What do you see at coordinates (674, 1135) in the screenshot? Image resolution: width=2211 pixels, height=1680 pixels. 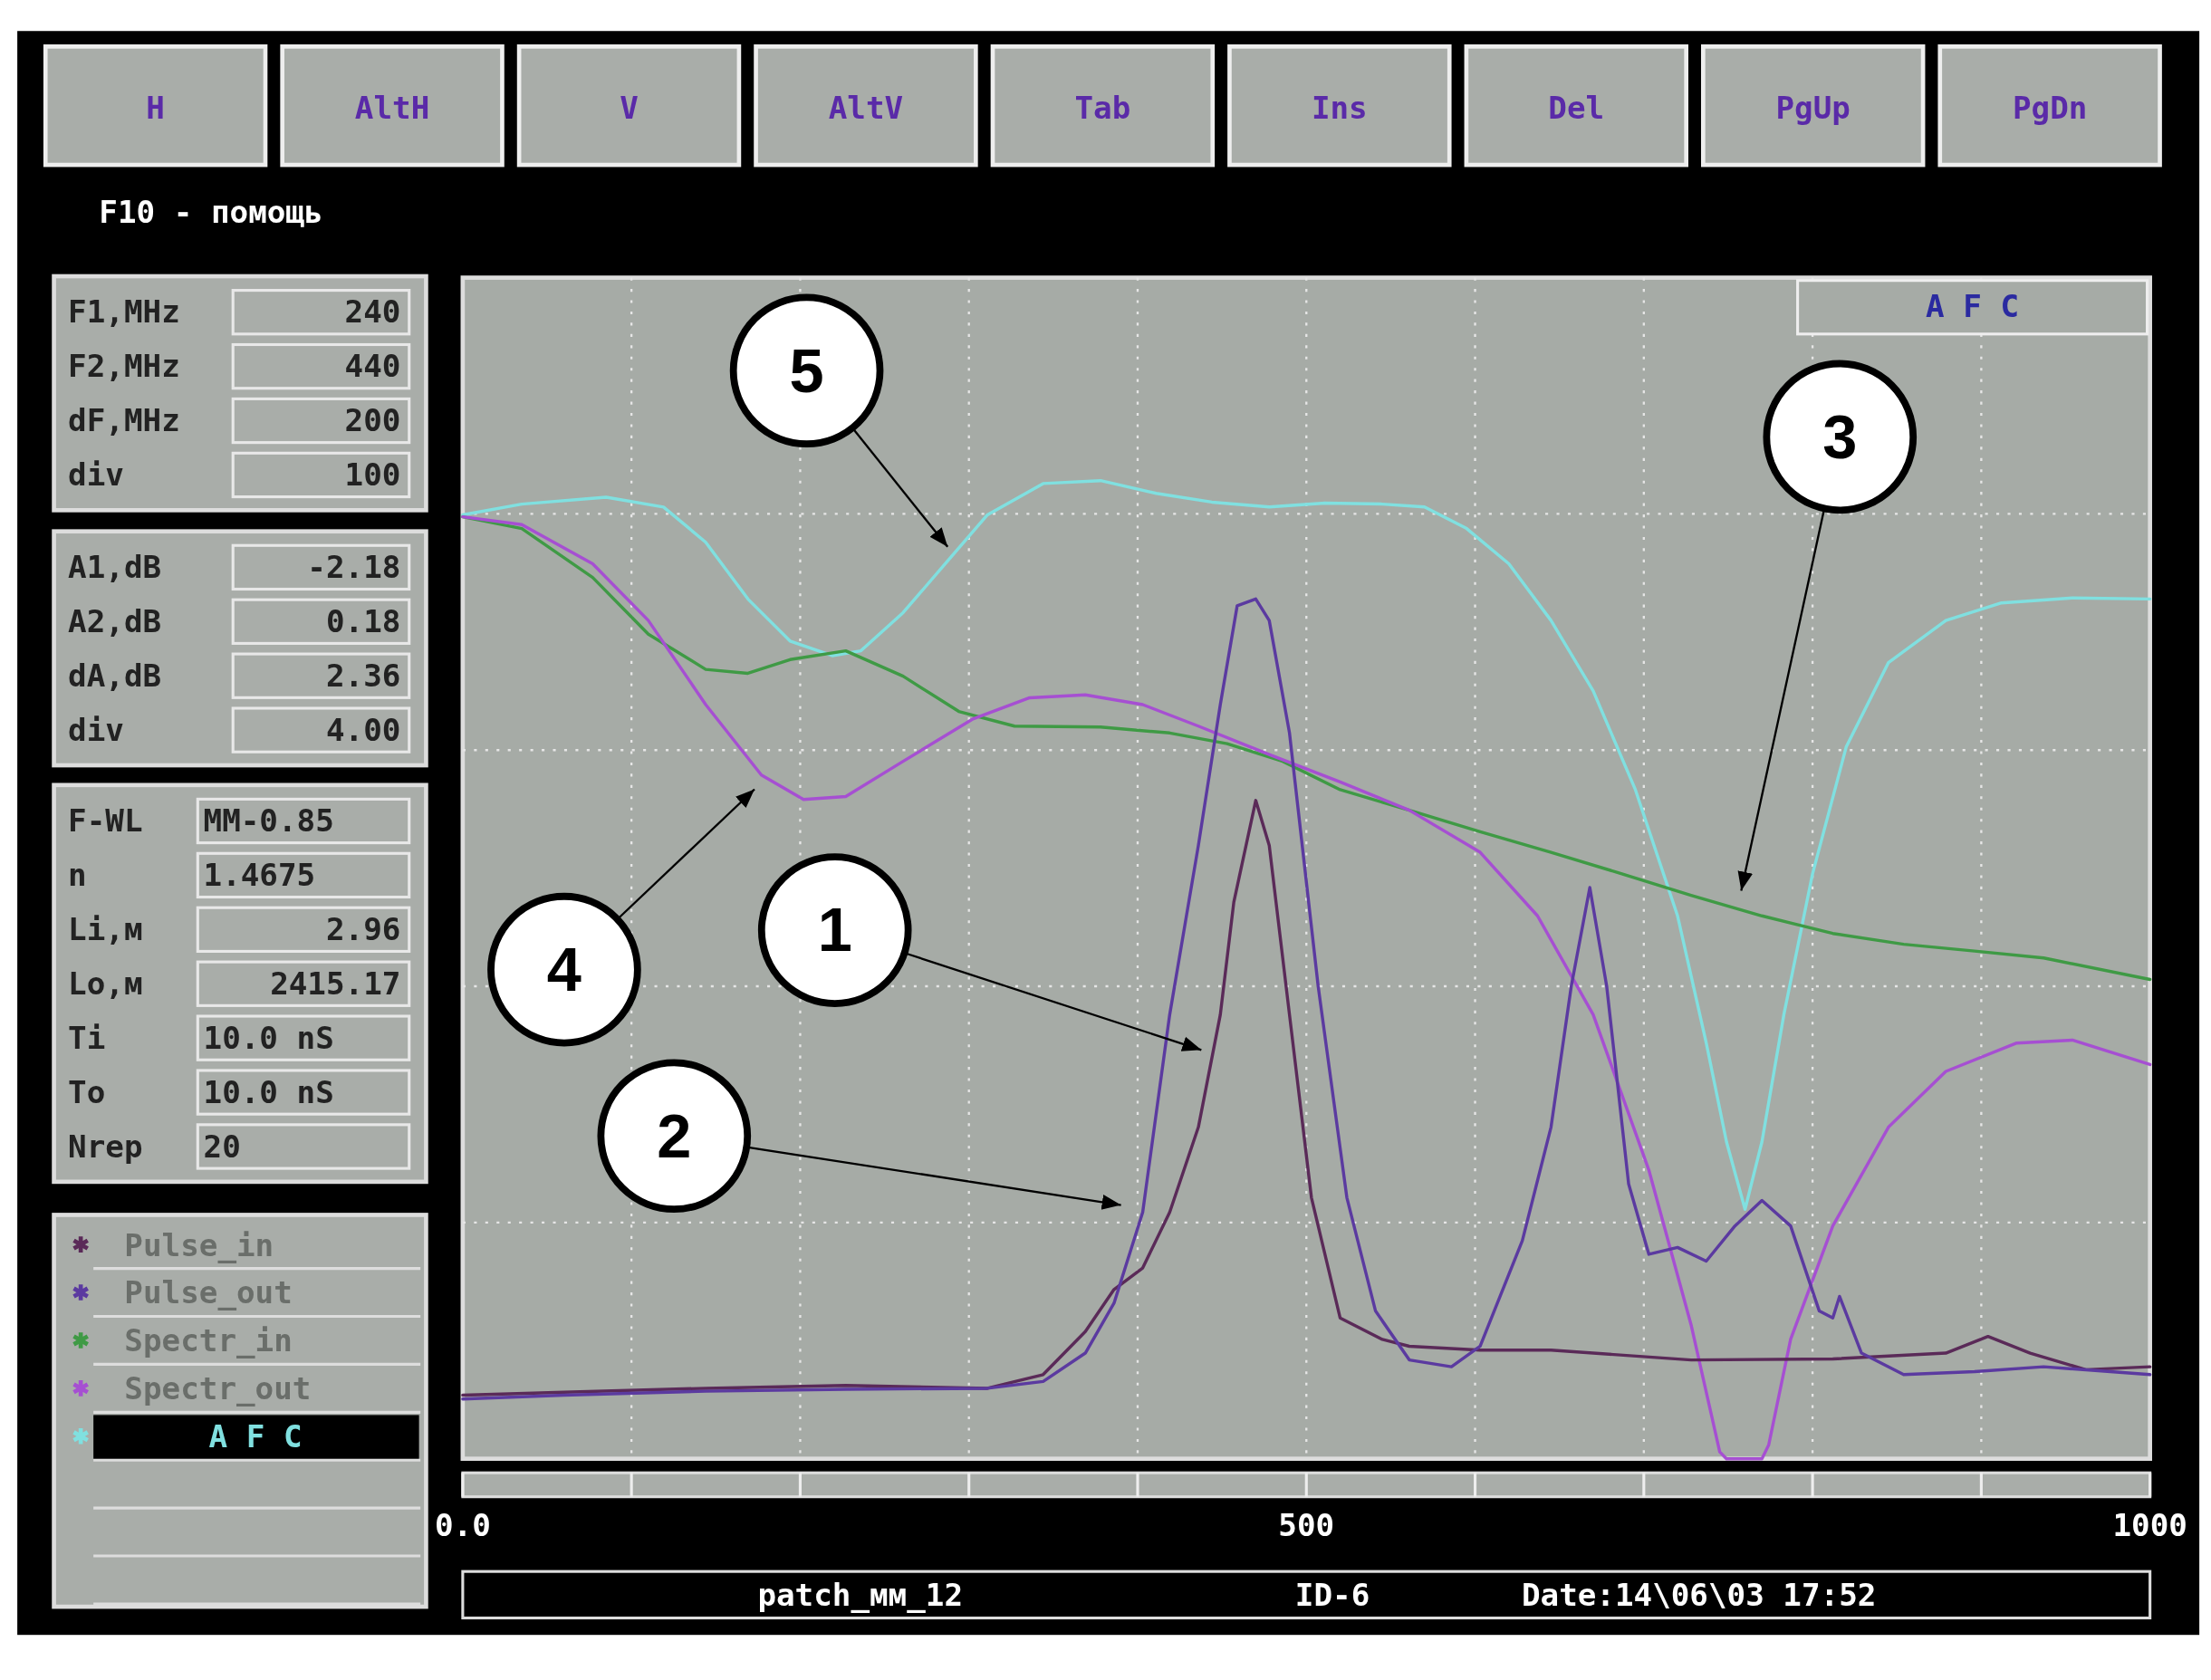 I see `annotation: 2` at bounding box center [674, 1135].